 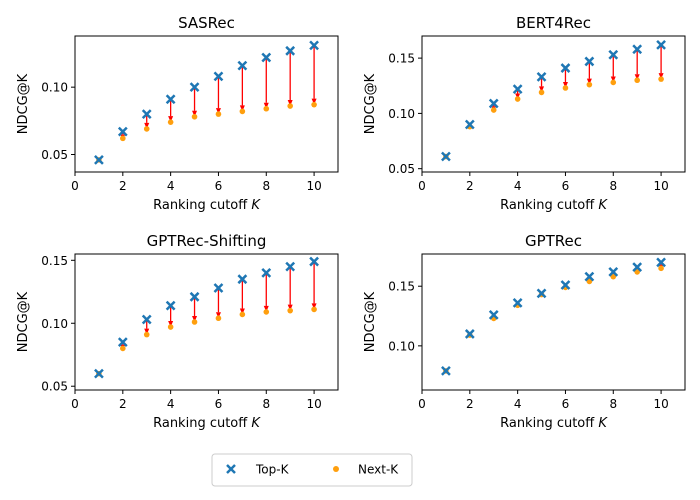 What do you see at coordinates (272, 470) in the screenshot?
I see `legend-label-top-k: Top-K` at bounding box center [272, 470].